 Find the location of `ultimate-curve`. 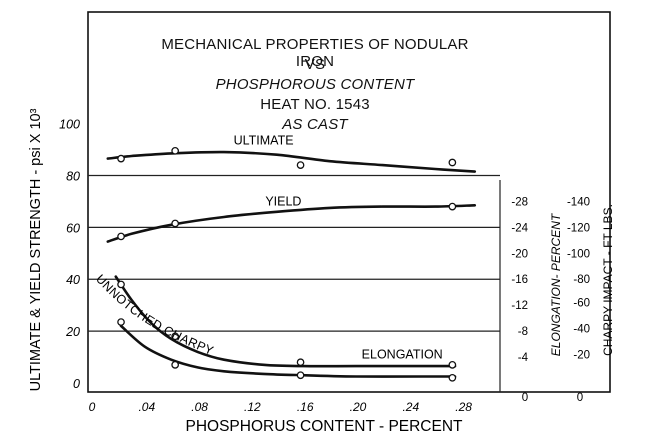

ultimate-curve is located at coordinates (291, 161).